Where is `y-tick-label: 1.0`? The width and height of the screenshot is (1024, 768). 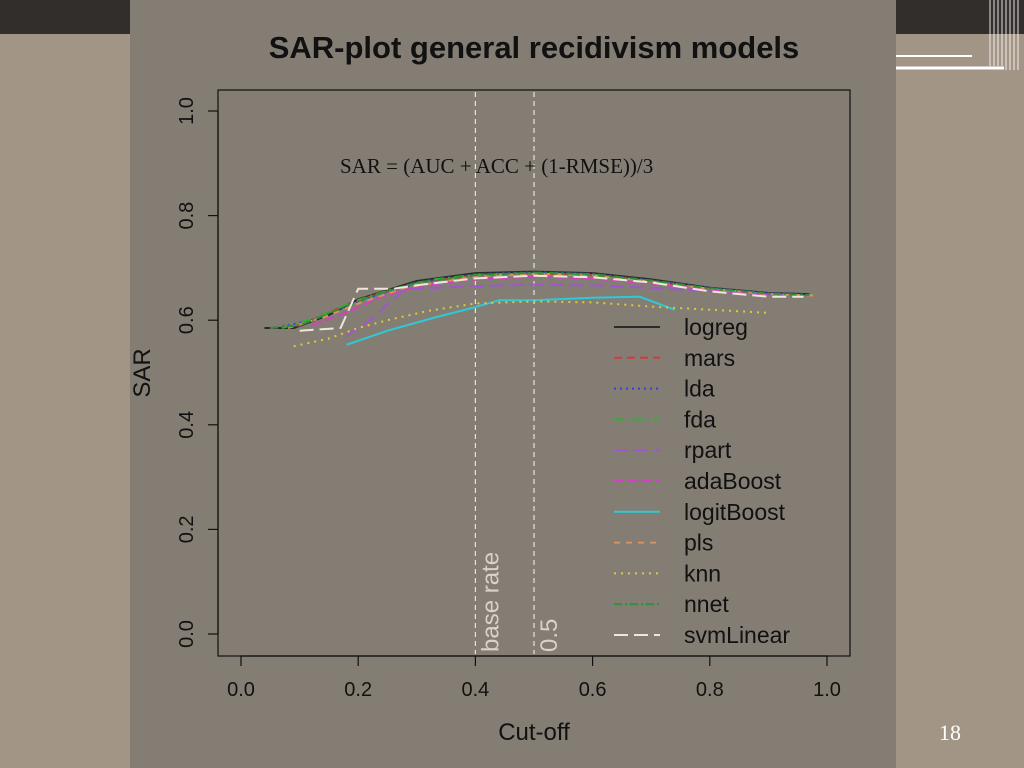 y-tick-label: 1.0 is located at coordinates (187, 111).